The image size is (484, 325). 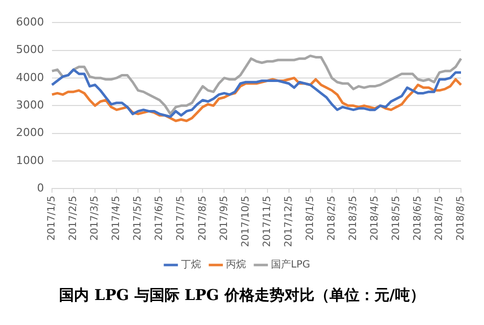 What do you see at coordinates (353, 218) in the screenshot?
I see `x-tick-label: 2018/3/5` at bounding box center [353, 218].